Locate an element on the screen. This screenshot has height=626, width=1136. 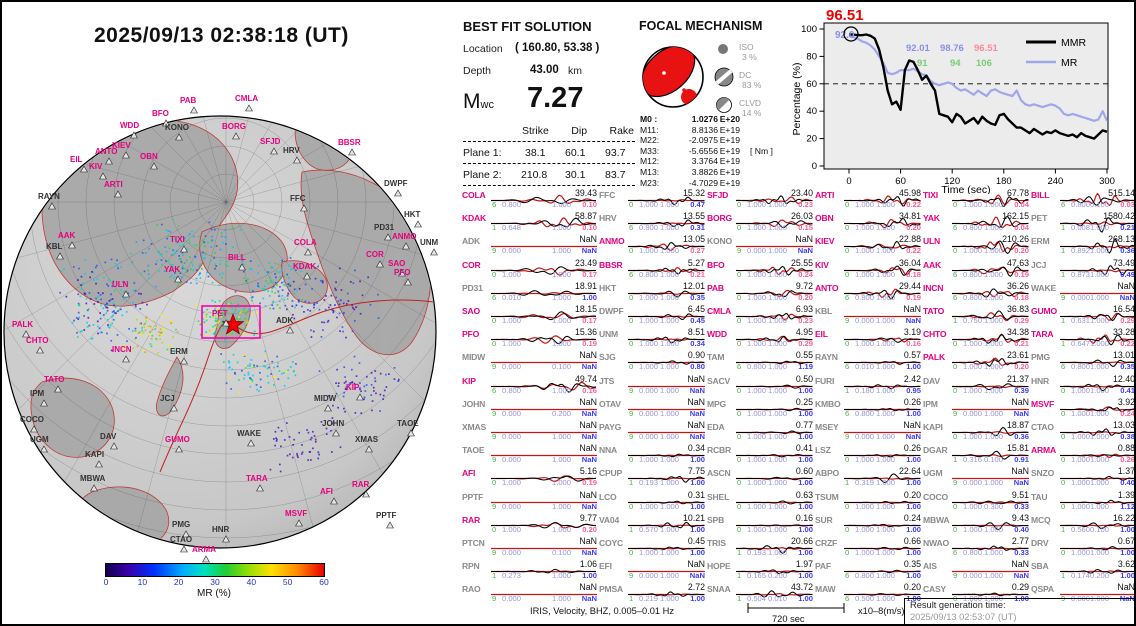
station-code: JTS is located at coordinates (607, 380).